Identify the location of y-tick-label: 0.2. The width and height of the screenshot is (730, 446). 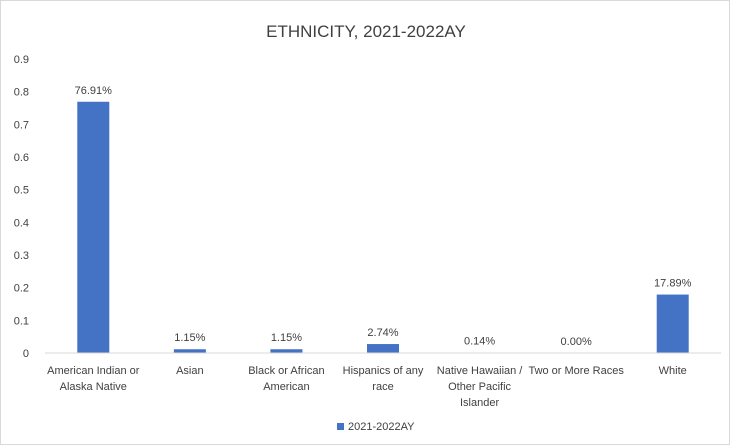
(21, 289).